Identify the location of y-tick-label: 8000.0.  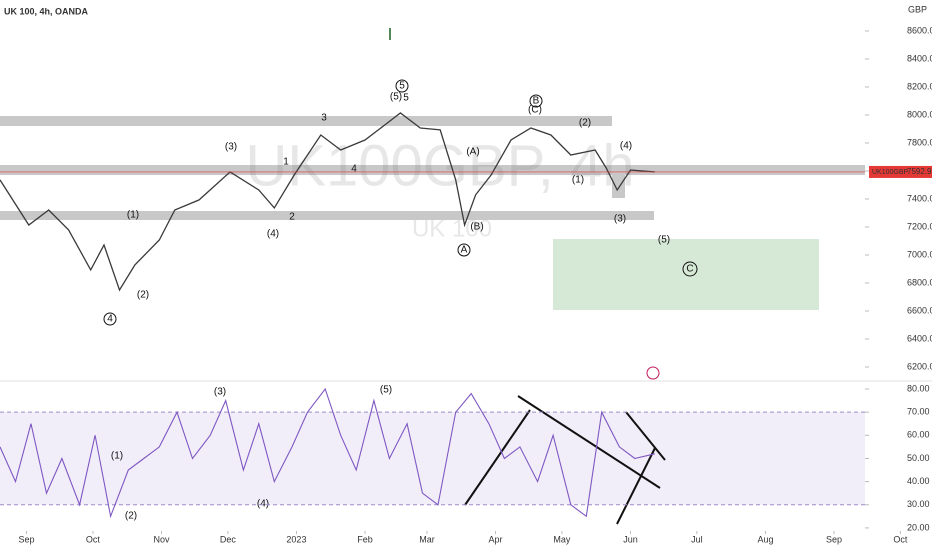
(919, 114).